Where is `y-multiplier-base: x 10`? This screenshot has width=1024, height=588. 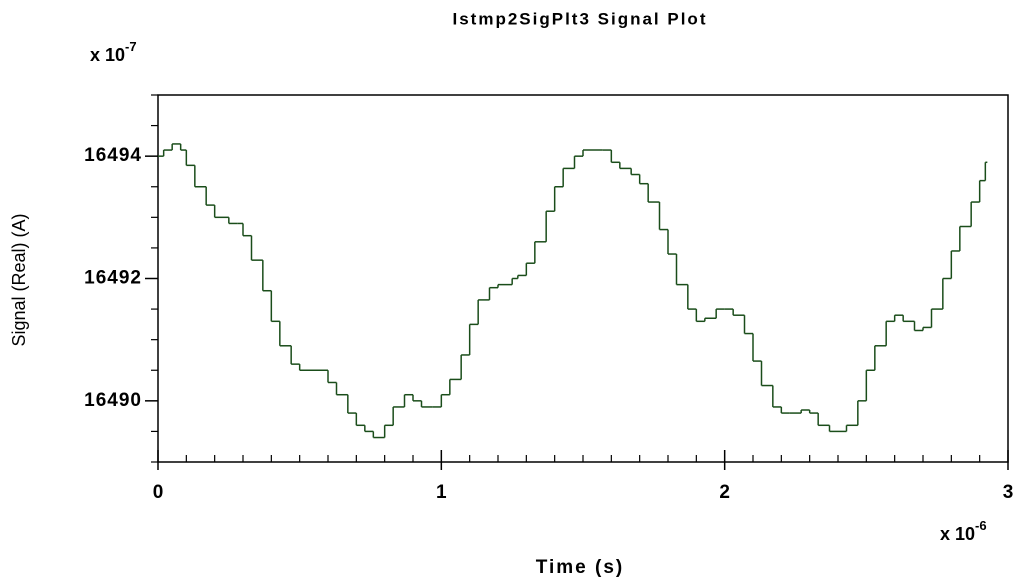
y-multiplier-base: x 10 is located at coordinates (107, 55).